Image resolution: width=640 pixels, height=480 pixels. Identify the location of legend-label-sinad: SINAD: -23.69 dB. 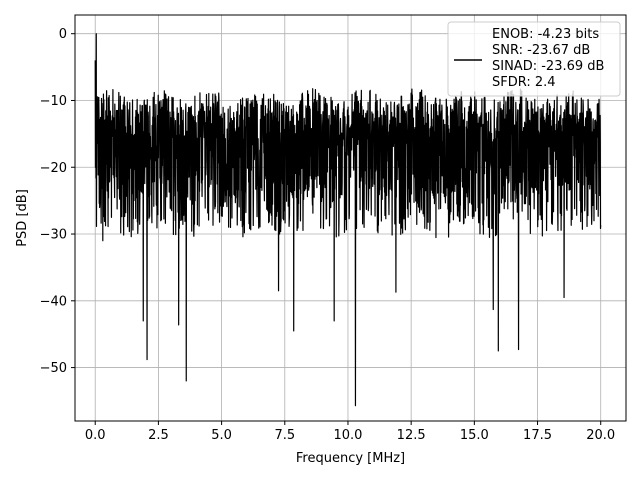
(548, 66).